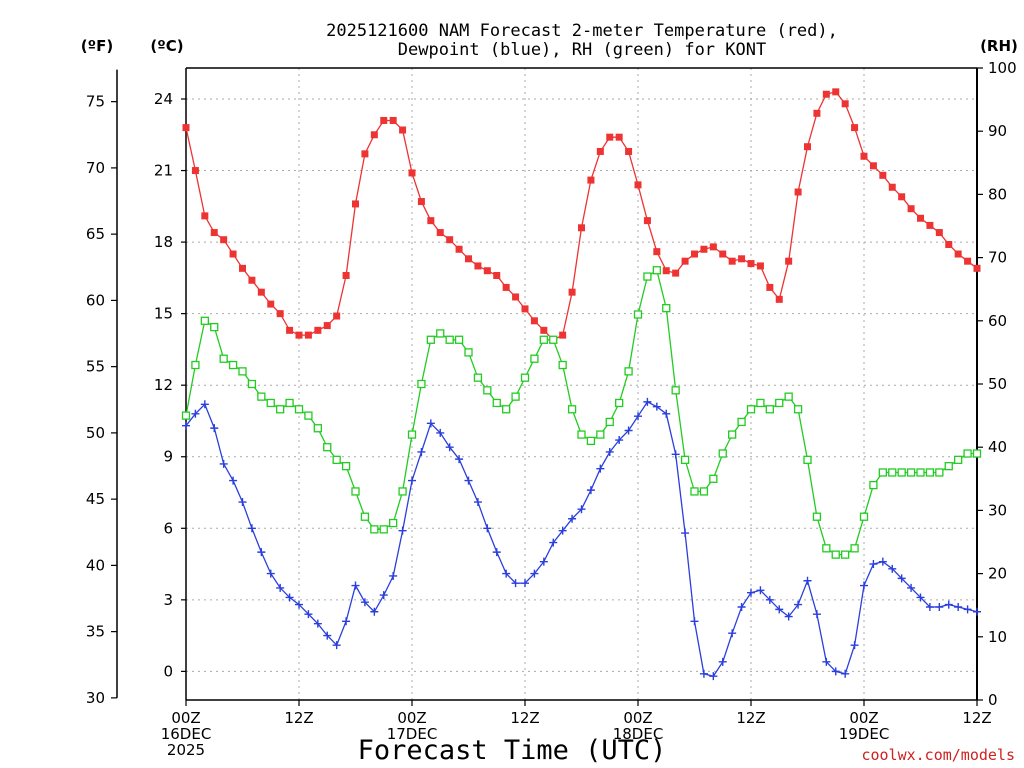  I want to click on time-tick-label: 19DEC, so click(864, 734).